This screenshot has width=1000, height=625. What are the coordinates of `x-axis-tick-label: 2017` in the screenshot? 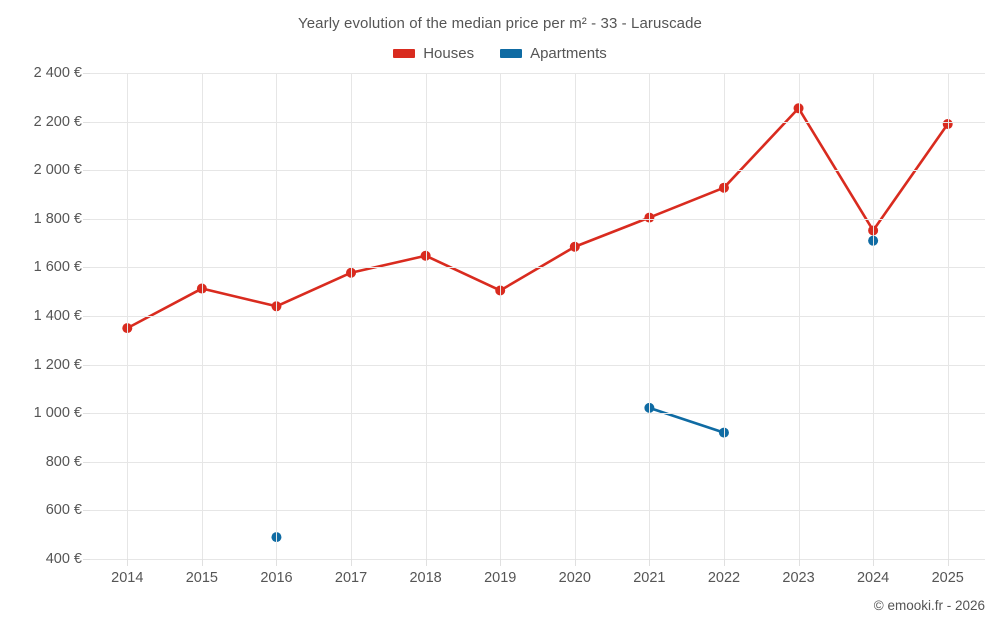 It's located at (351, 578).